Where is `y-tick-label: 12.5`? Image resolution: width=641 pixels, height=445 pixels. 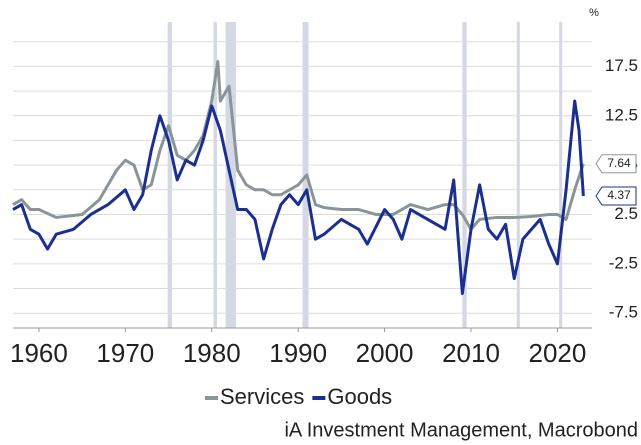
y-tick-label: 12.5 is located at coordinates (621, 114).